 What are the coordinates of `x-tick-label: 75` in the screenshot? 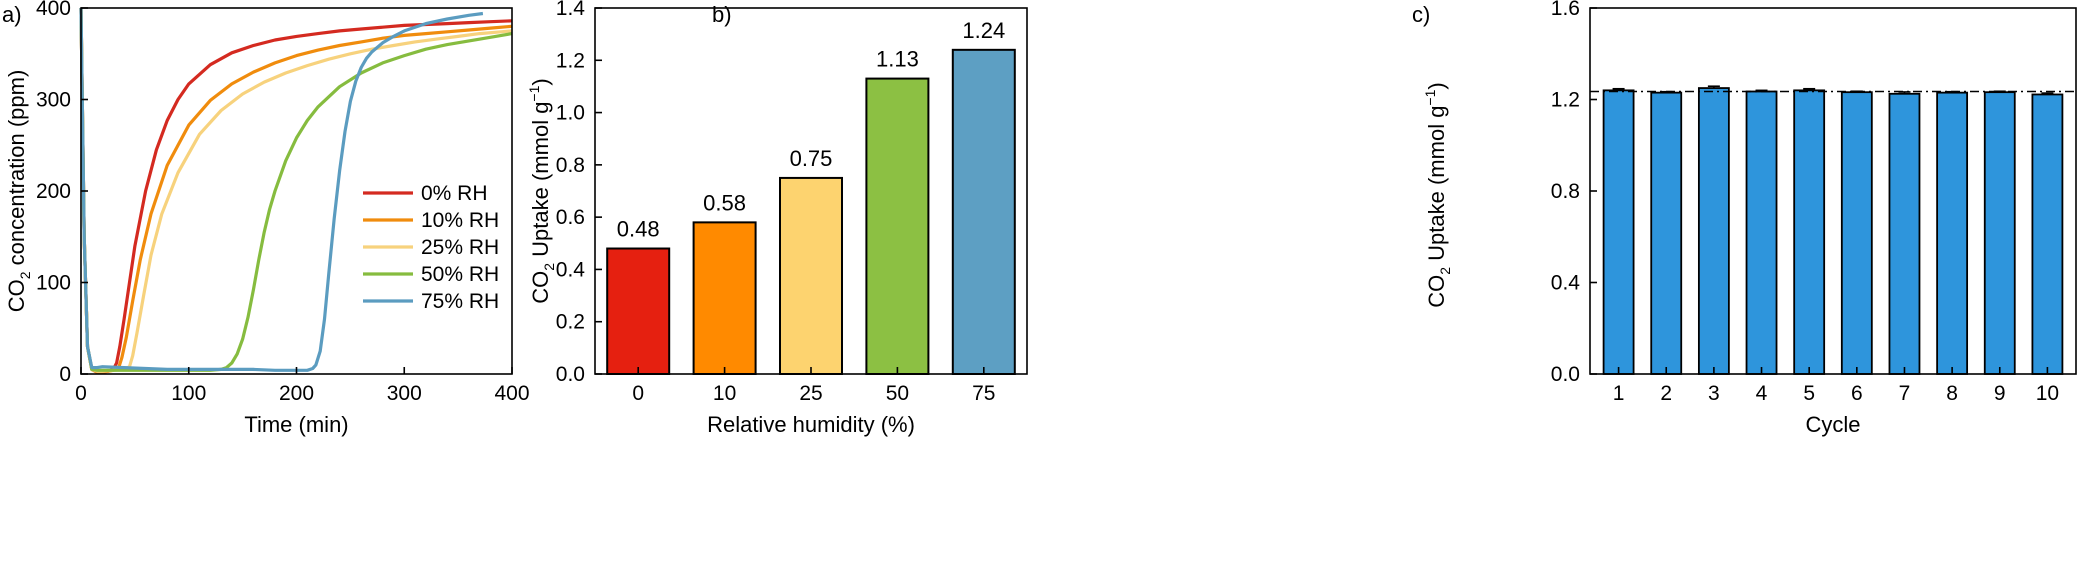 It's located at (983, 393).